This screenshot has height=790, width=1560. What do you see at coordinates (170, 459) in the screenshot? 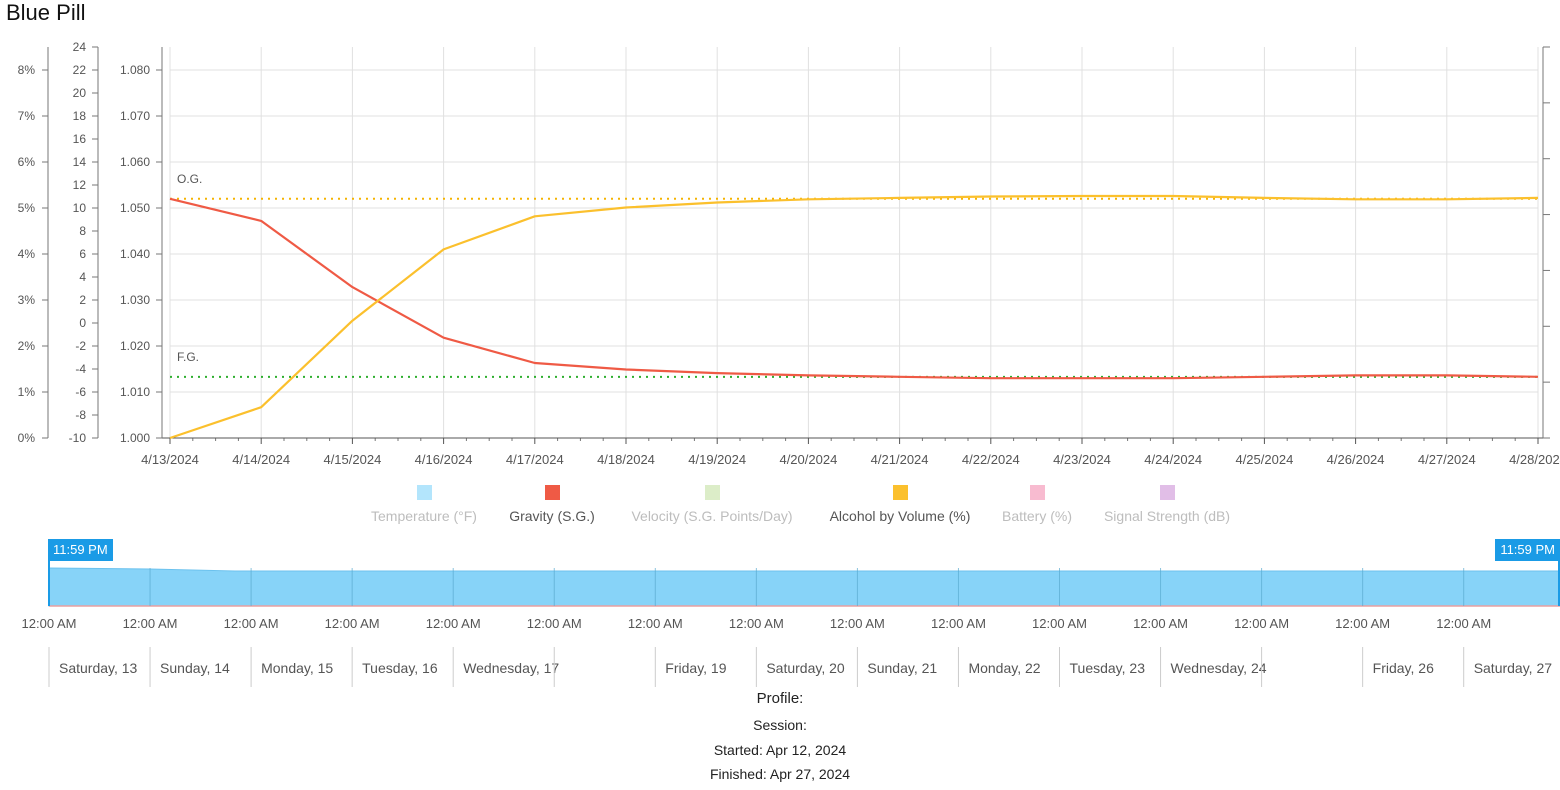
I see `x-tick-label: 4/13/2024` at bounding box center [170, 459].